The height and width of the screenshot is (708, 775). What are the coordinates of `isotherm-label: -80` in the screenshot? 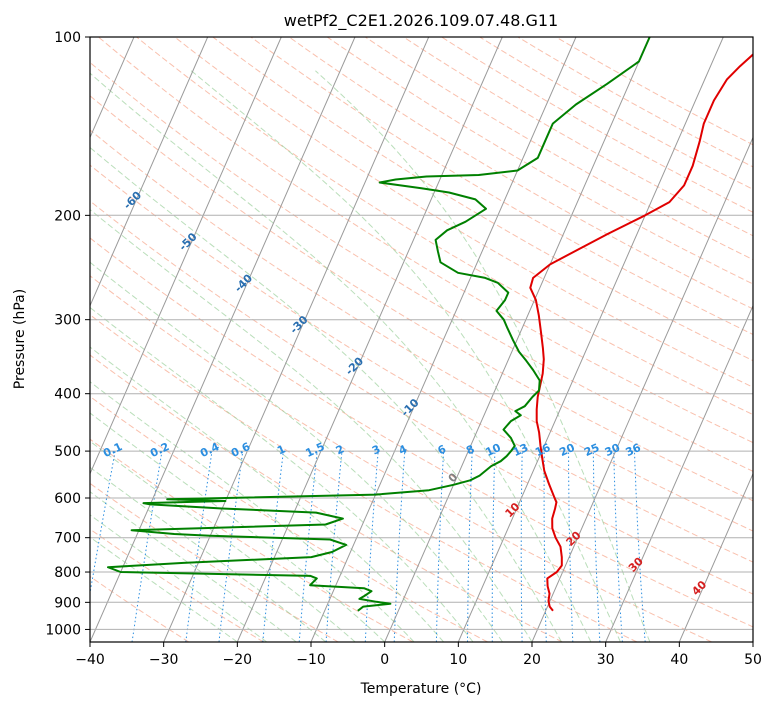 It's located at (21, 117).